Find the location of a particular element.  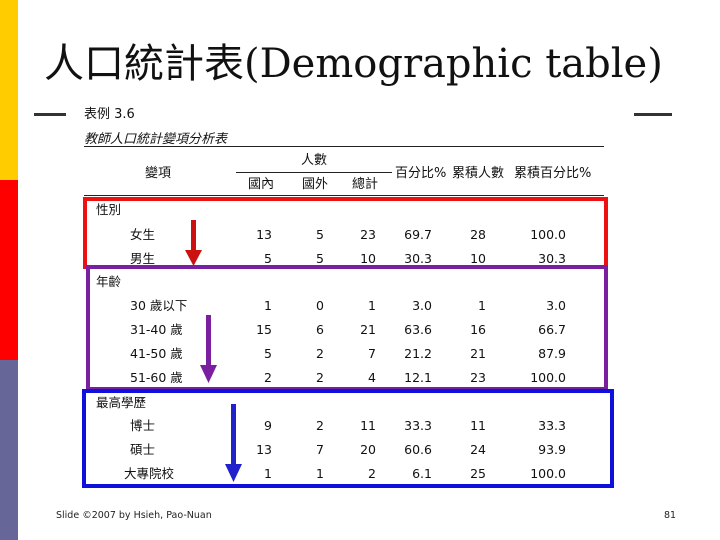

count-group-rule is located at coordinates (314, 172).